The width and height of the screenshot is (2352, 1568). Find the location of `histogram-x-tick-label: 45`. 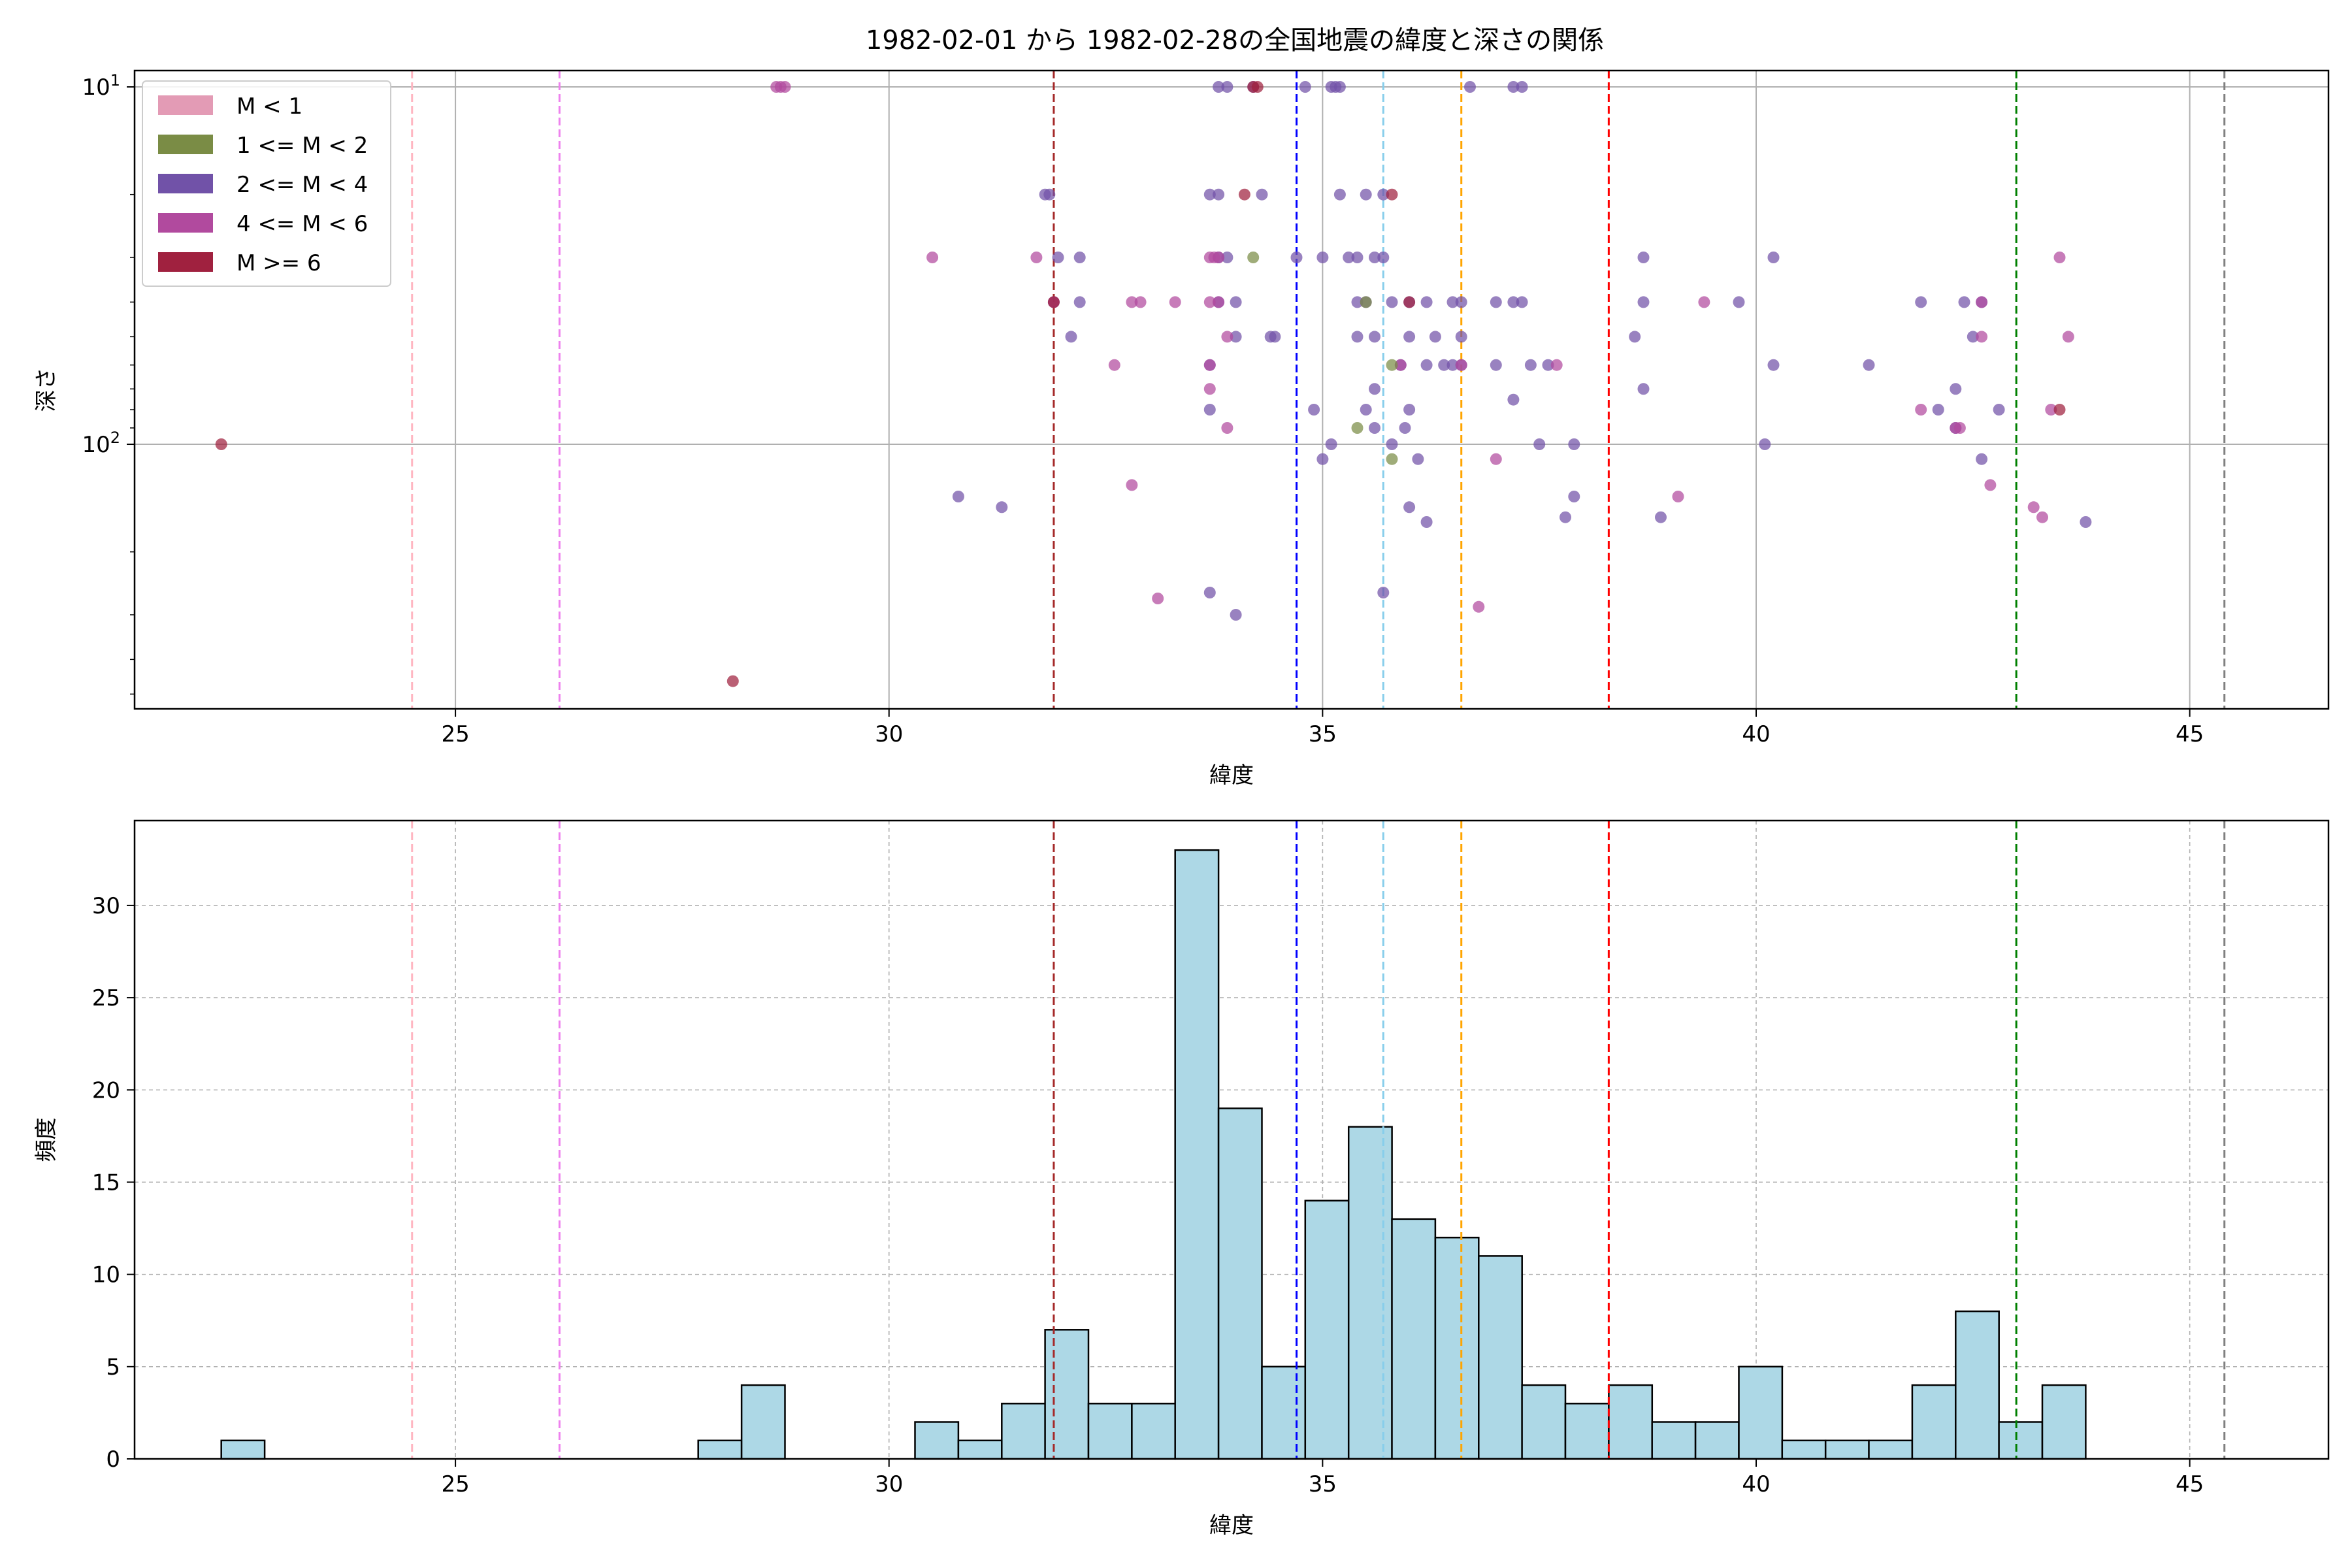

histogram-x-tick-label: 45 is located at coordinates (2190, 1484).